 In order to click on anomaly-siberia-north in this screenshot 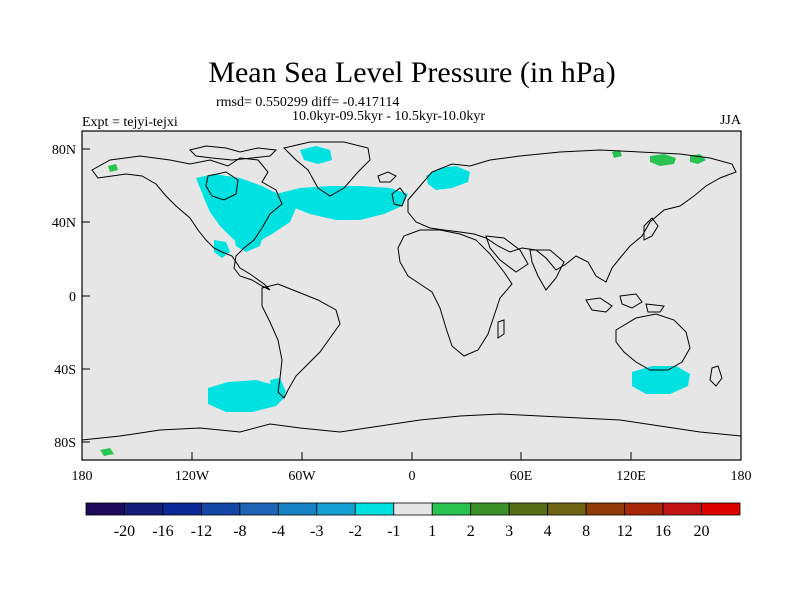, I will do `click(617, 154)`.